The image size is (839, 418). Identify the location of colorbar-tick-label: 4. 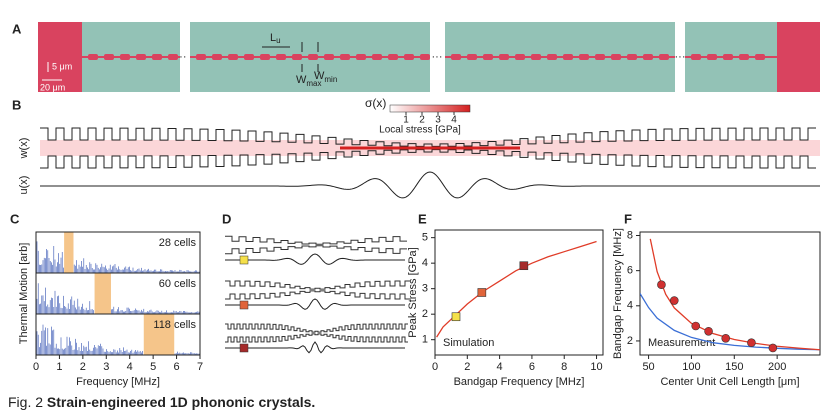
(454, 120).